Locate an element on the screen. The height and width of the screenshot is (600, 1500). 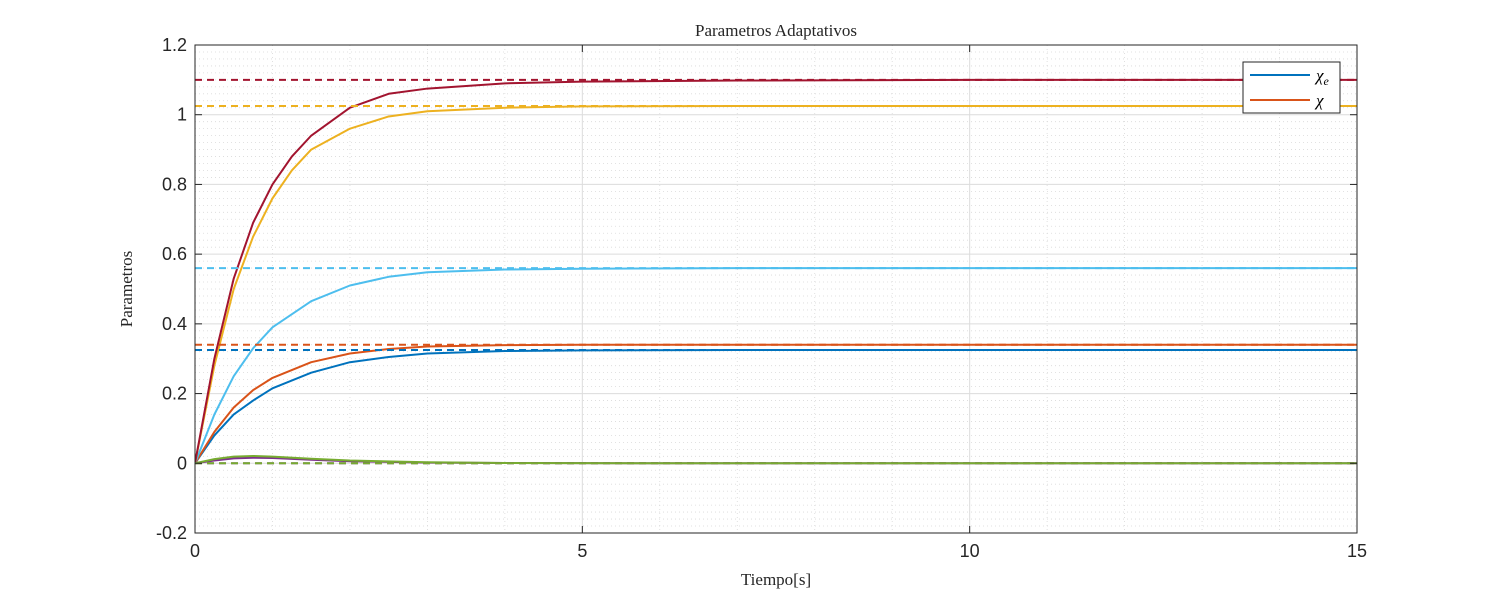
y-tick-label: 0.8 is located at coordinates (174, 184).